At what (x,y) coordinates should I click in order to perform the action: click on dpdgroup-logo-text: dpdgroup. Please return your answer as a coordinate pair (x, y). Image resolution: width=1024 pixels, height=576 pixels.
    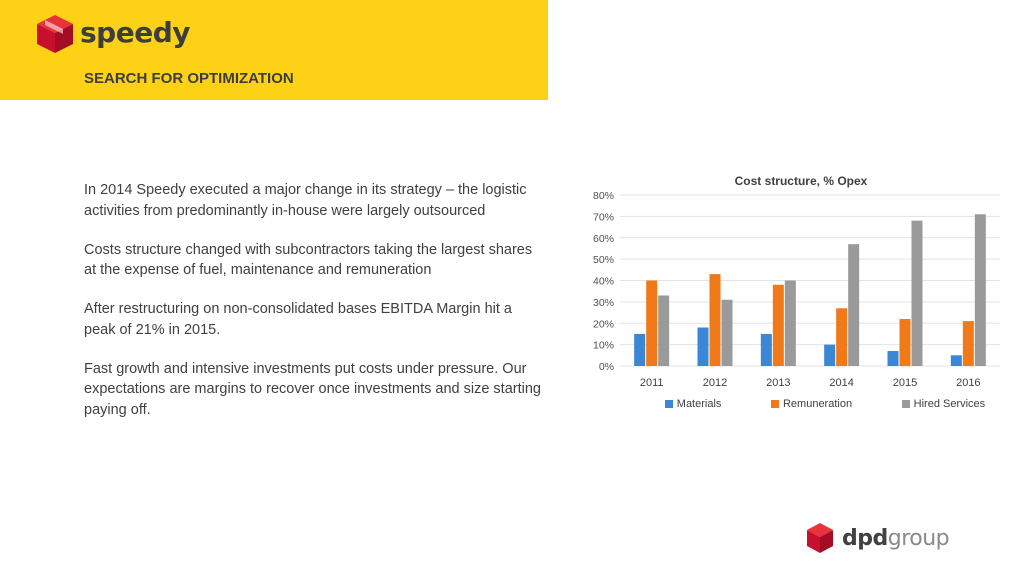
    Looking at the image, I should click on (896, 538).